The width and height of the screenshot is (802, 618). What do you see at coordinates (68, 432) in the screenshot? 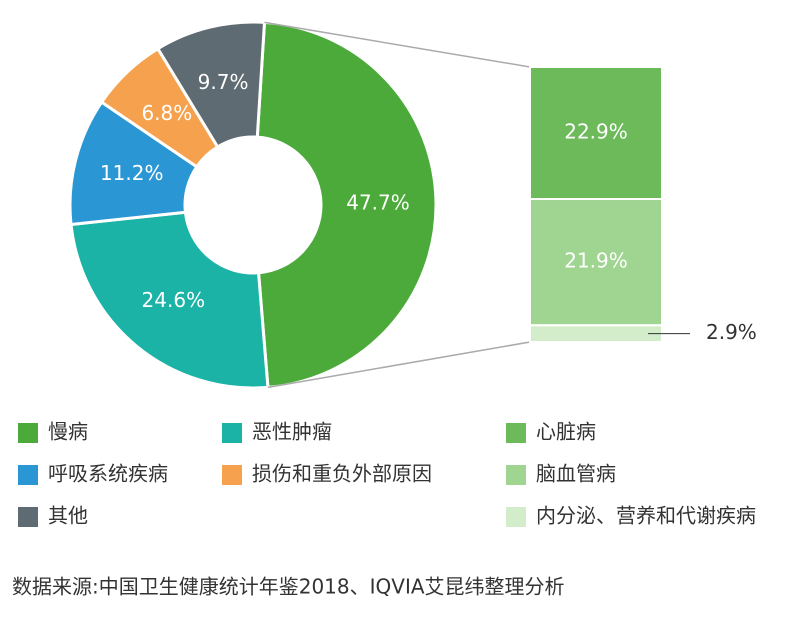
I see `legend-label: 慢病` at bounding box center [68, 432].